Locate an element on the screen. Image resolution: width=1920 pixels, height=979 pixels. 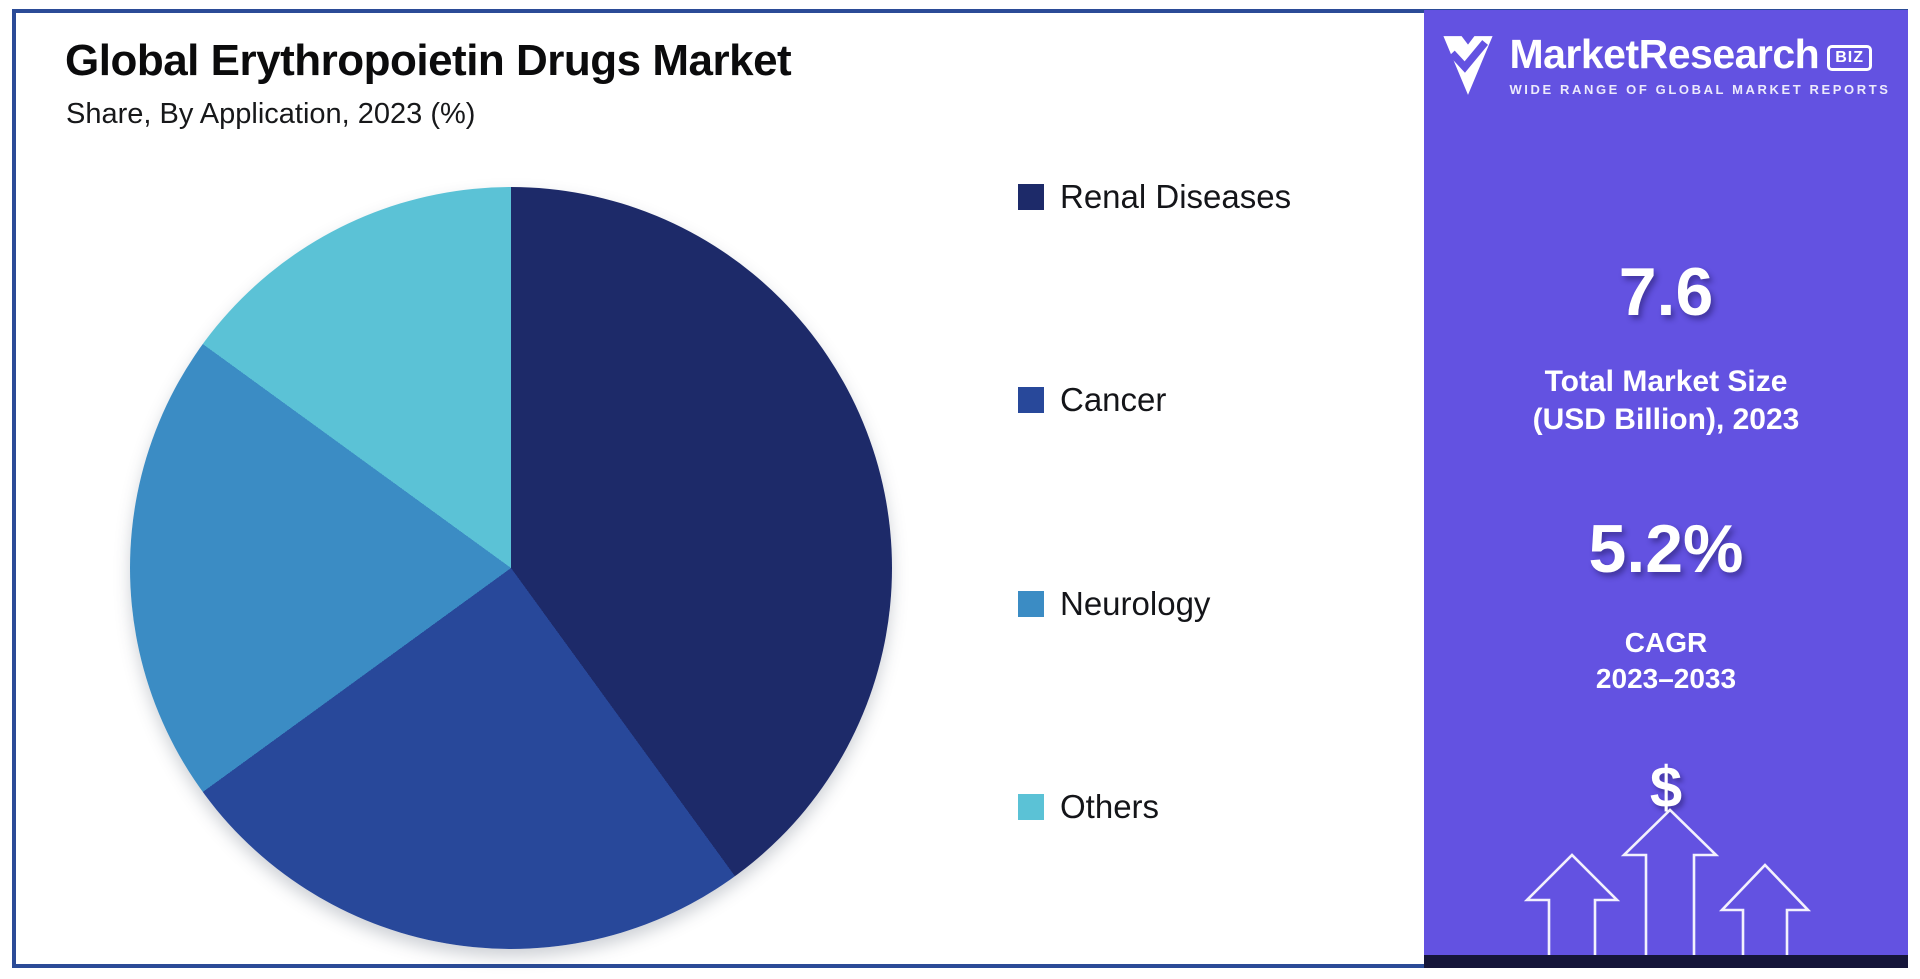
legend-item: Neurology is located at coordinates (1183, 604).